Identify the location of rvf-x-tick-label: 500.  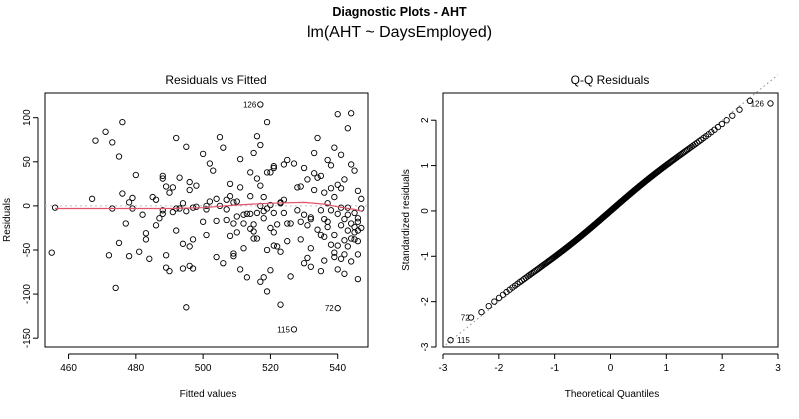
(203, 368).